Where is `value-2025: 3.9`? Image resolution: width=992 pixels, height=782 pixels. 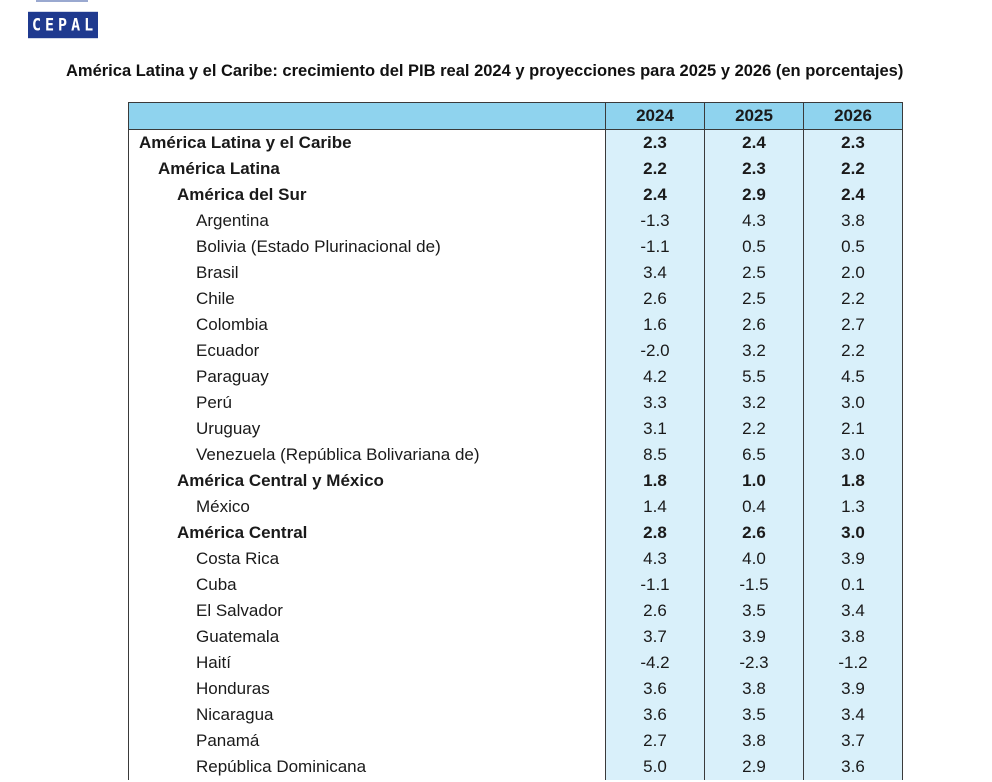 value-2025: 3.9 is located at coordinates (754, 637).